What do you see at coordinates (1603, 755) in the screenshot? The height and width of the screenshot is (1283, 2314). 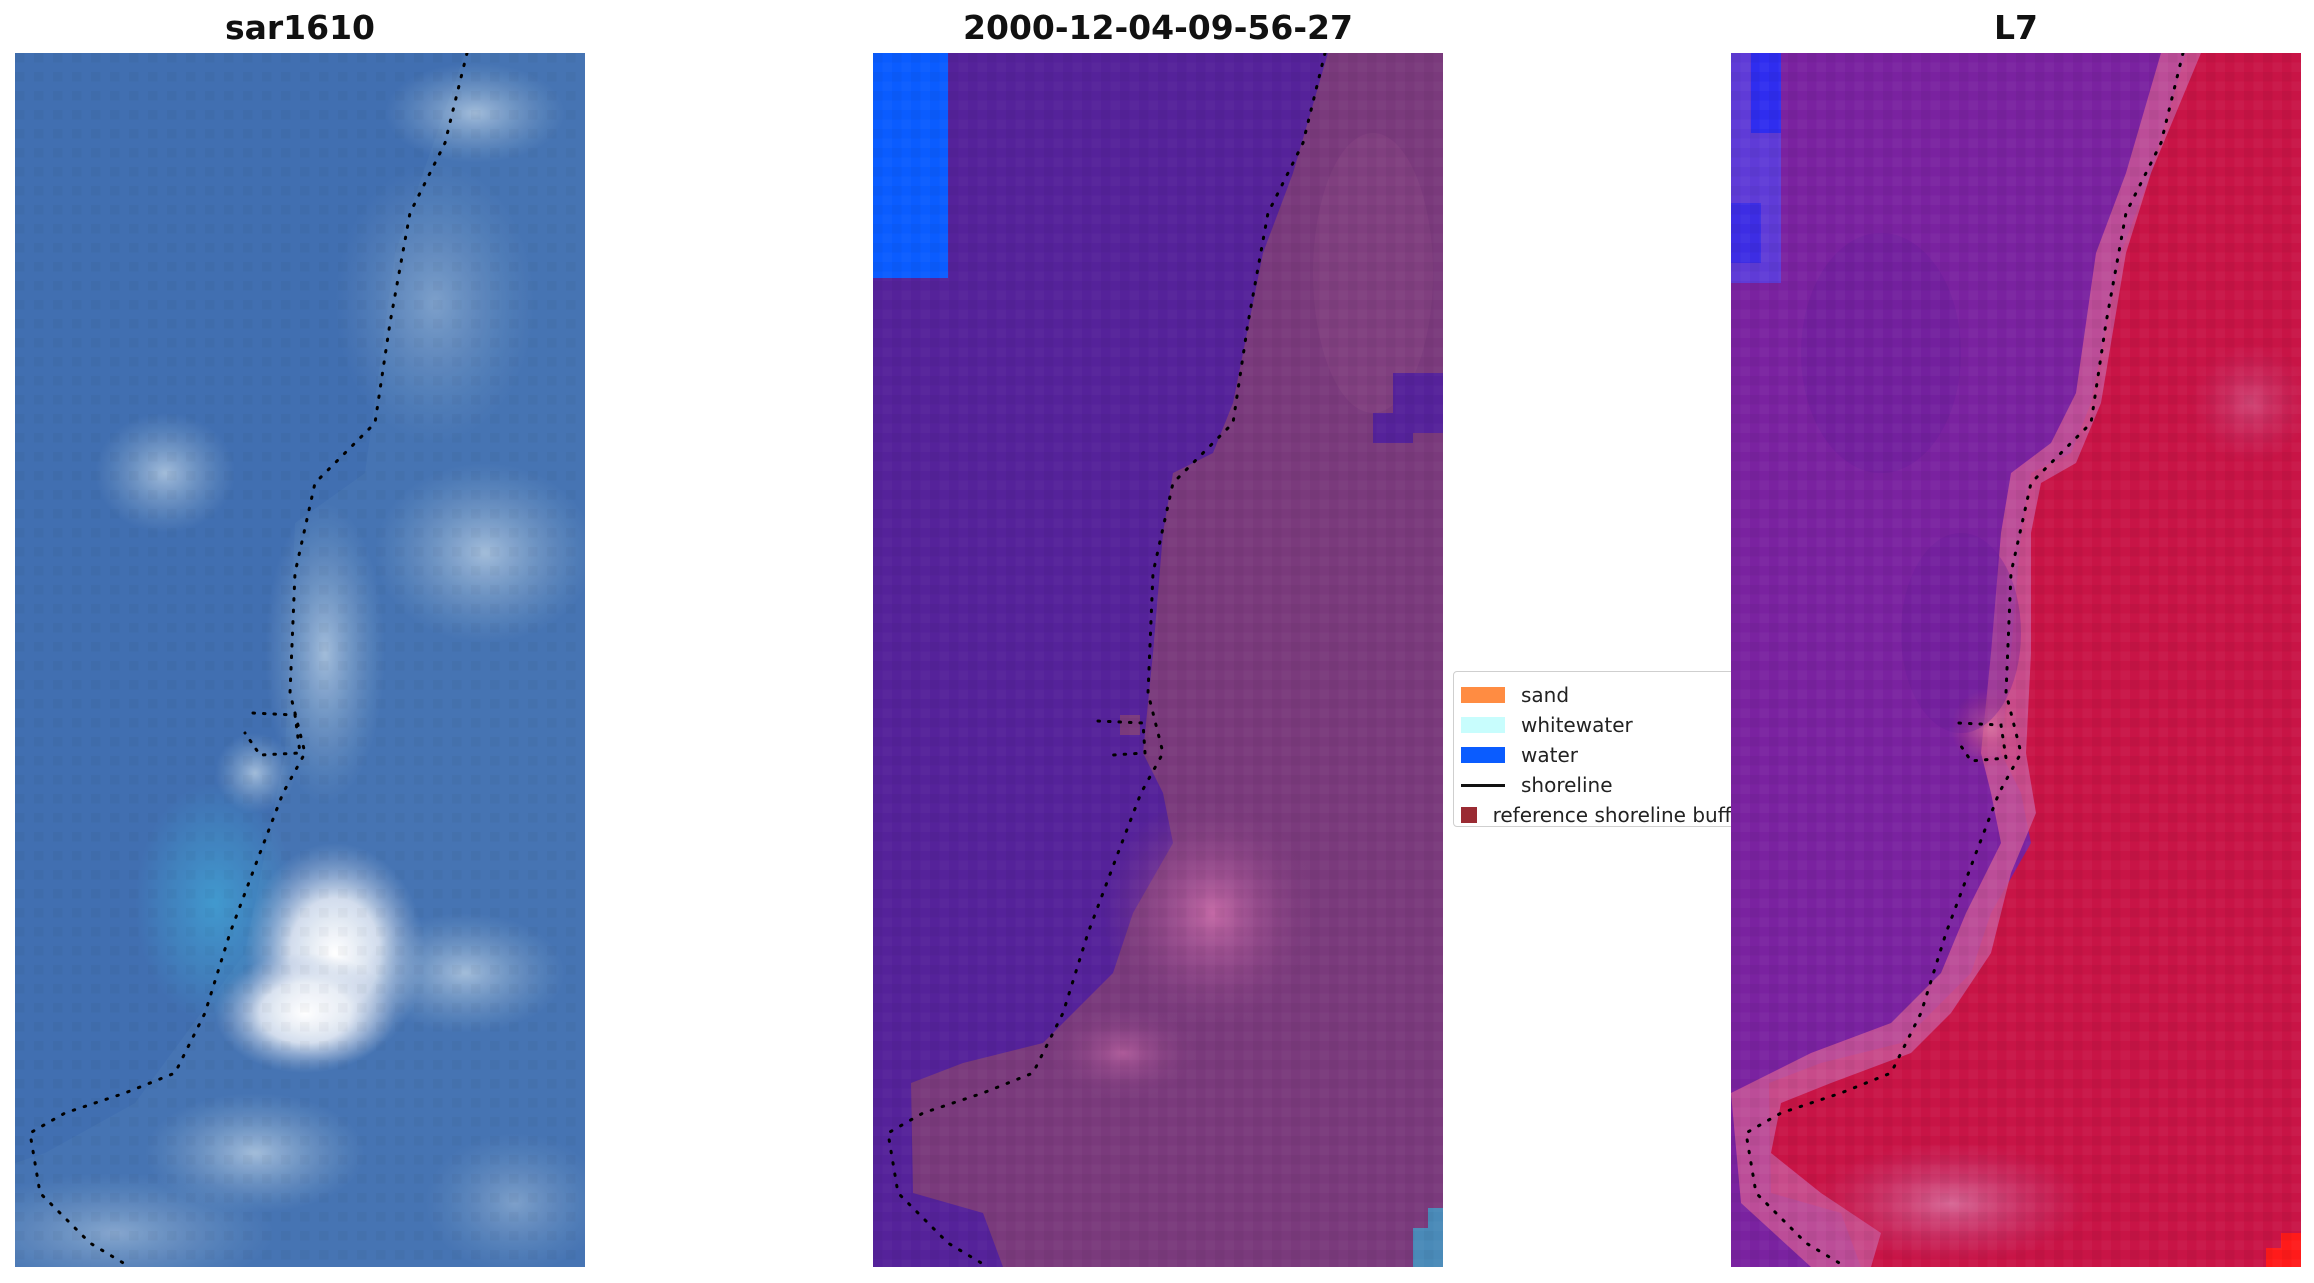 I see `legend-item-water: water` at bounding box center [1603, 755].